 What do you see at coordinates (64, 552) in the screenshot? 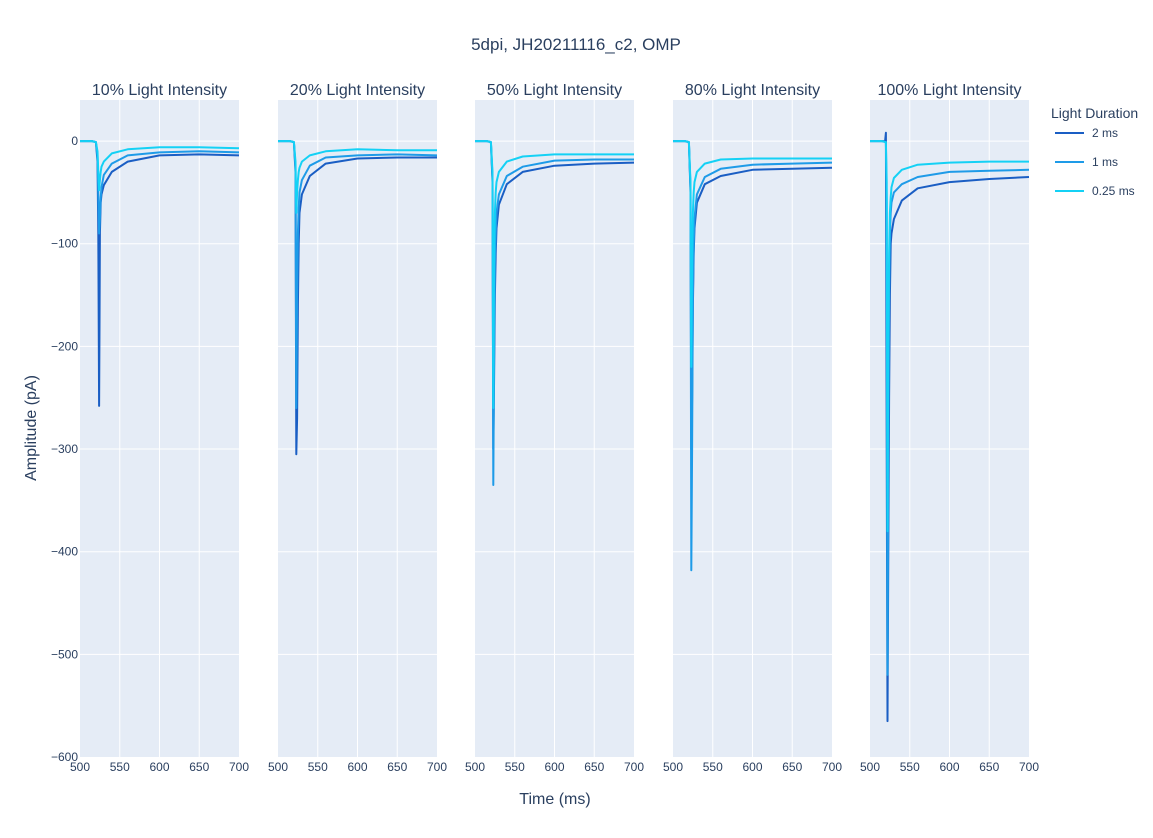
I see `y-tick-label: −400` at bounding box center [64, 552].